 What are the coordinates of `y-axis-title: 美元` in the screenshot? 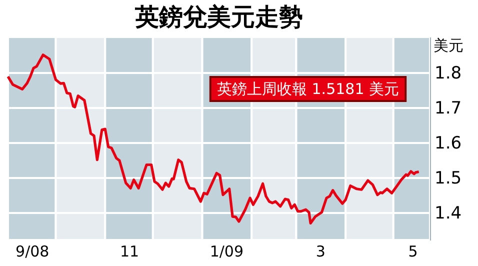 It's located at (449, 45).